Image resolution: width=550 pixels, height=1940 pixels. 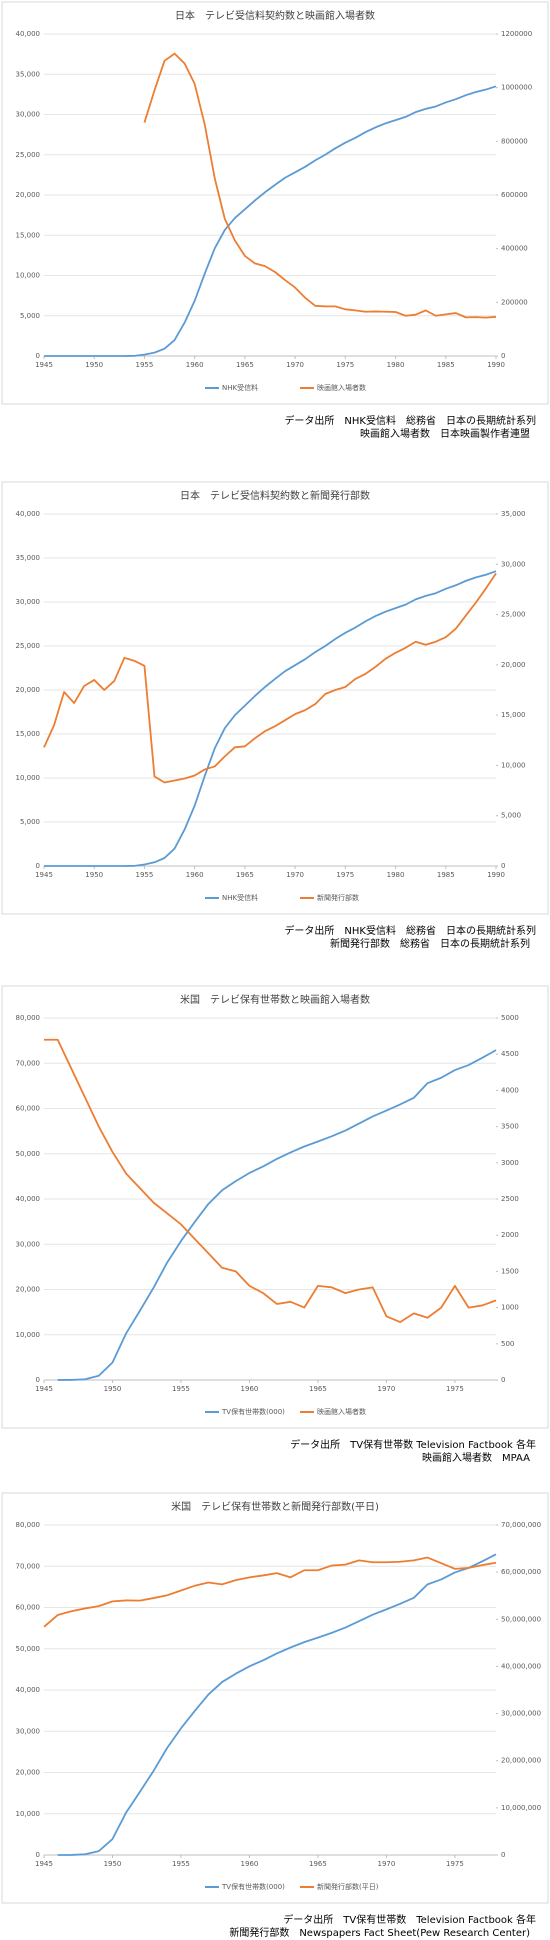 What do you see at coordinates (521, 1808) in the screenshot?
I see `y2-tick-label: 10,000,000` at bounding box center [521, 1808].